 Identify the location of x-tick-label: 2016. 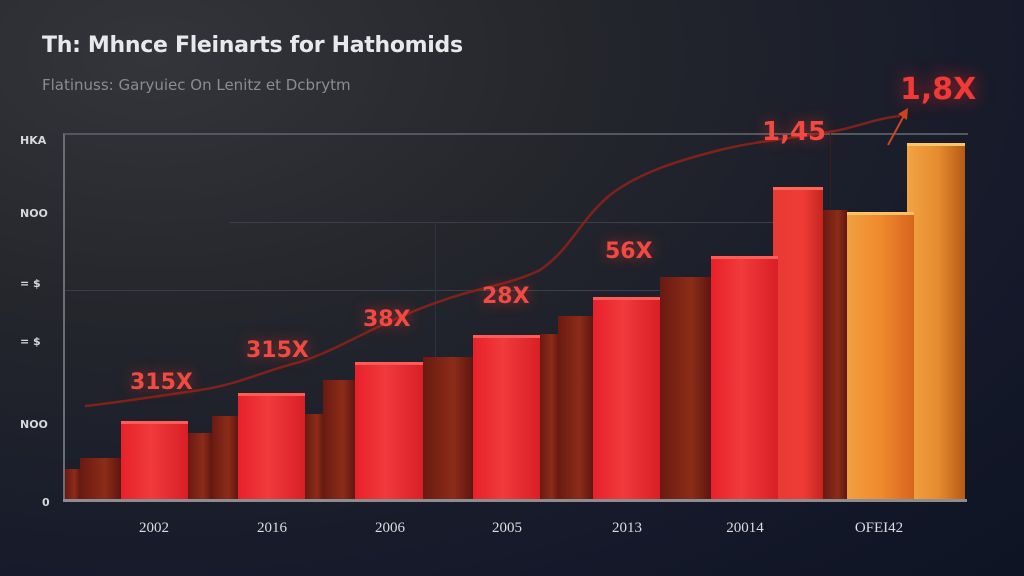
(272, 528).